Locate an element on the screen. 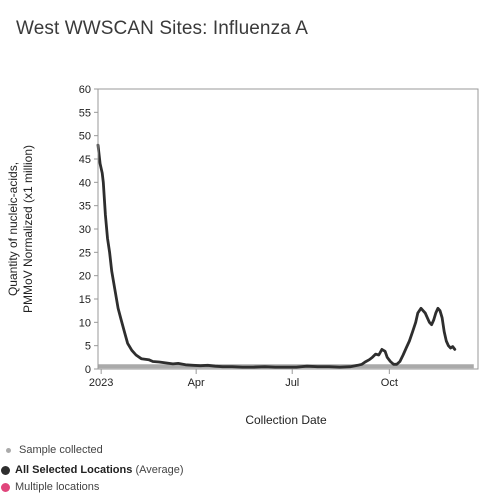 The width and height of the screenshot is (500, 501). y-tick-label: 60 is located at coordinates (85, 90).